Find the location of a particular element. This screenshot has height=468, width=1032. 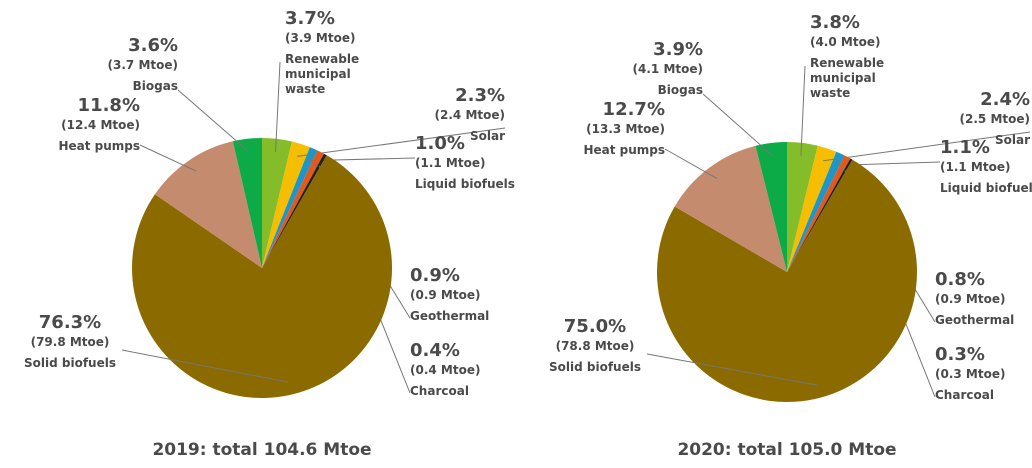

chart-title: 2020: total 105.0 Mtoe is located at coordinates (787, 450).